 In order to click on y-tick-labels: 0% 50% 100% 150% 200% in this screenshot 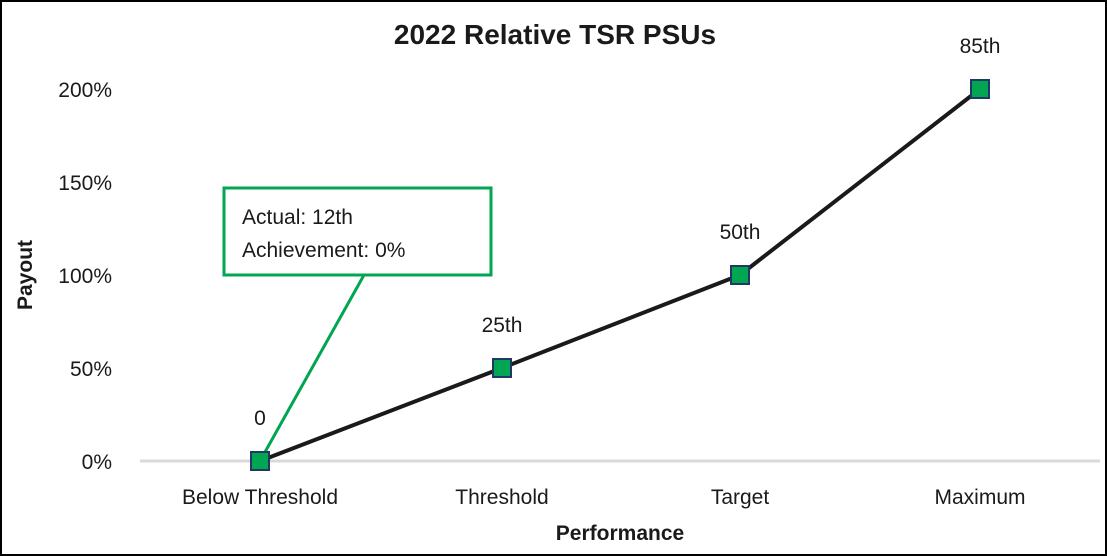, I will do `click(85, 276)`.